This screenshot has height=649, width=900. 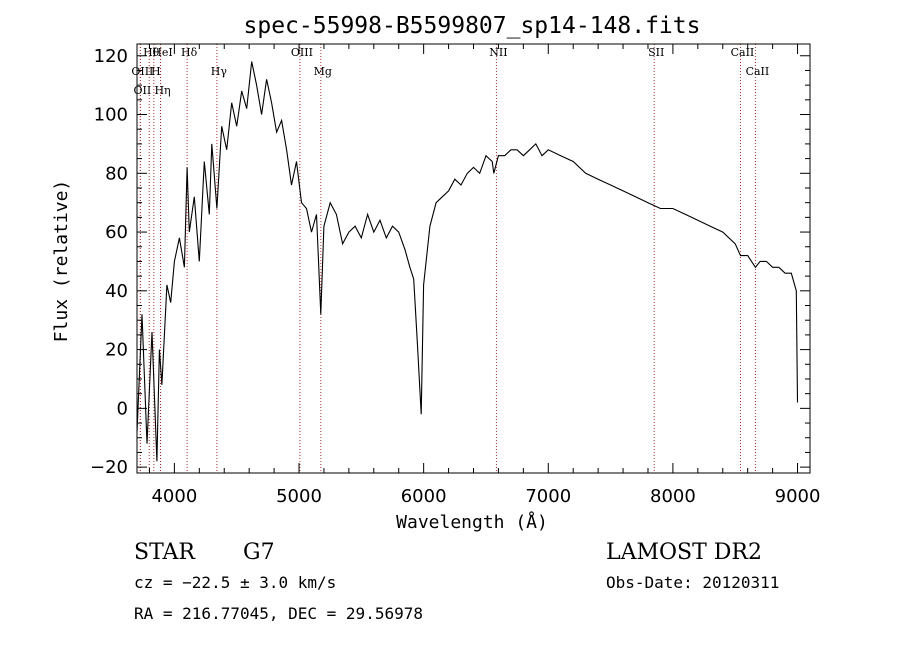 What do you see at coordinates (156, 71) in the screenshot?
I see `spectral-line-label: H` at bounding box center [156, 71].